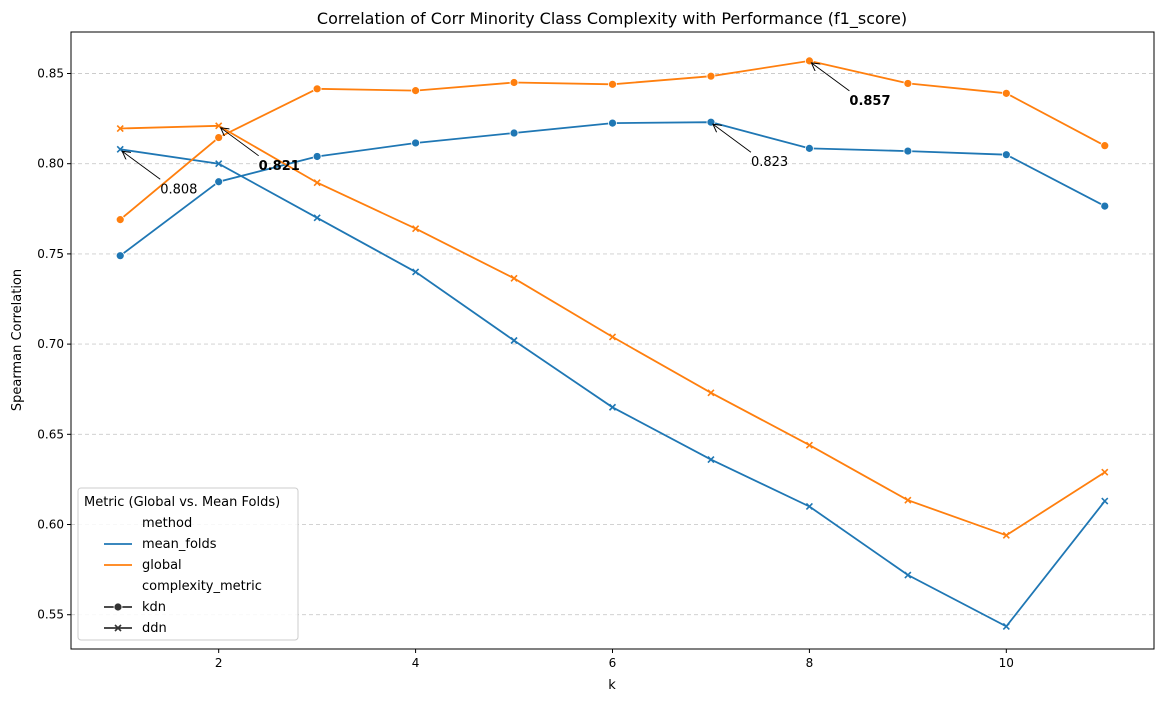 The image size is (1165, 701). I want to click on legend-entry: method, so click(167, 523).